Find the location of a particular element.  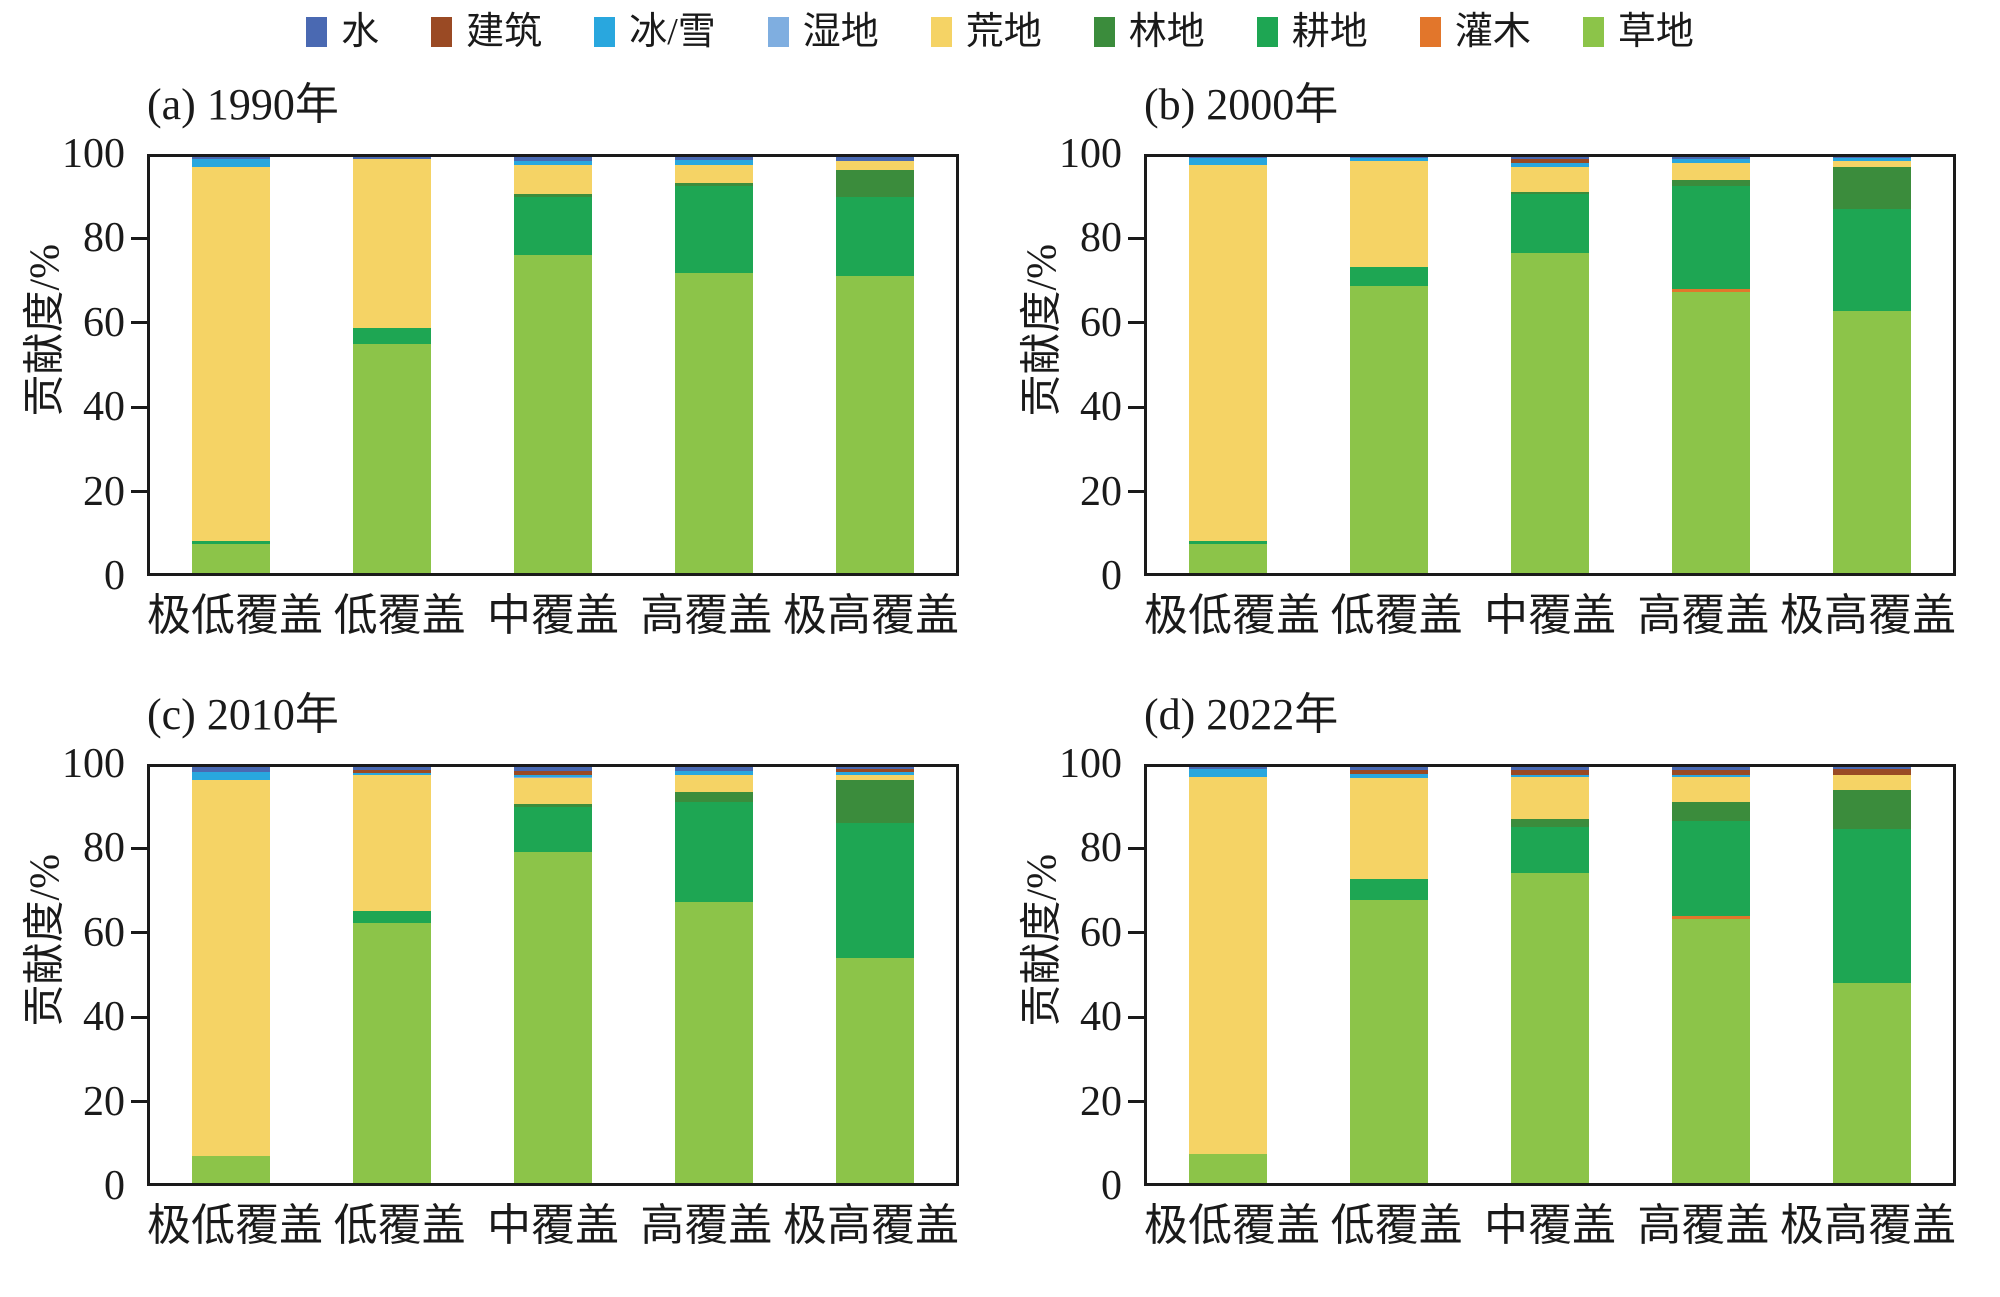

chart-title: (b) 2000年 is located at coordinates (1241, 104).